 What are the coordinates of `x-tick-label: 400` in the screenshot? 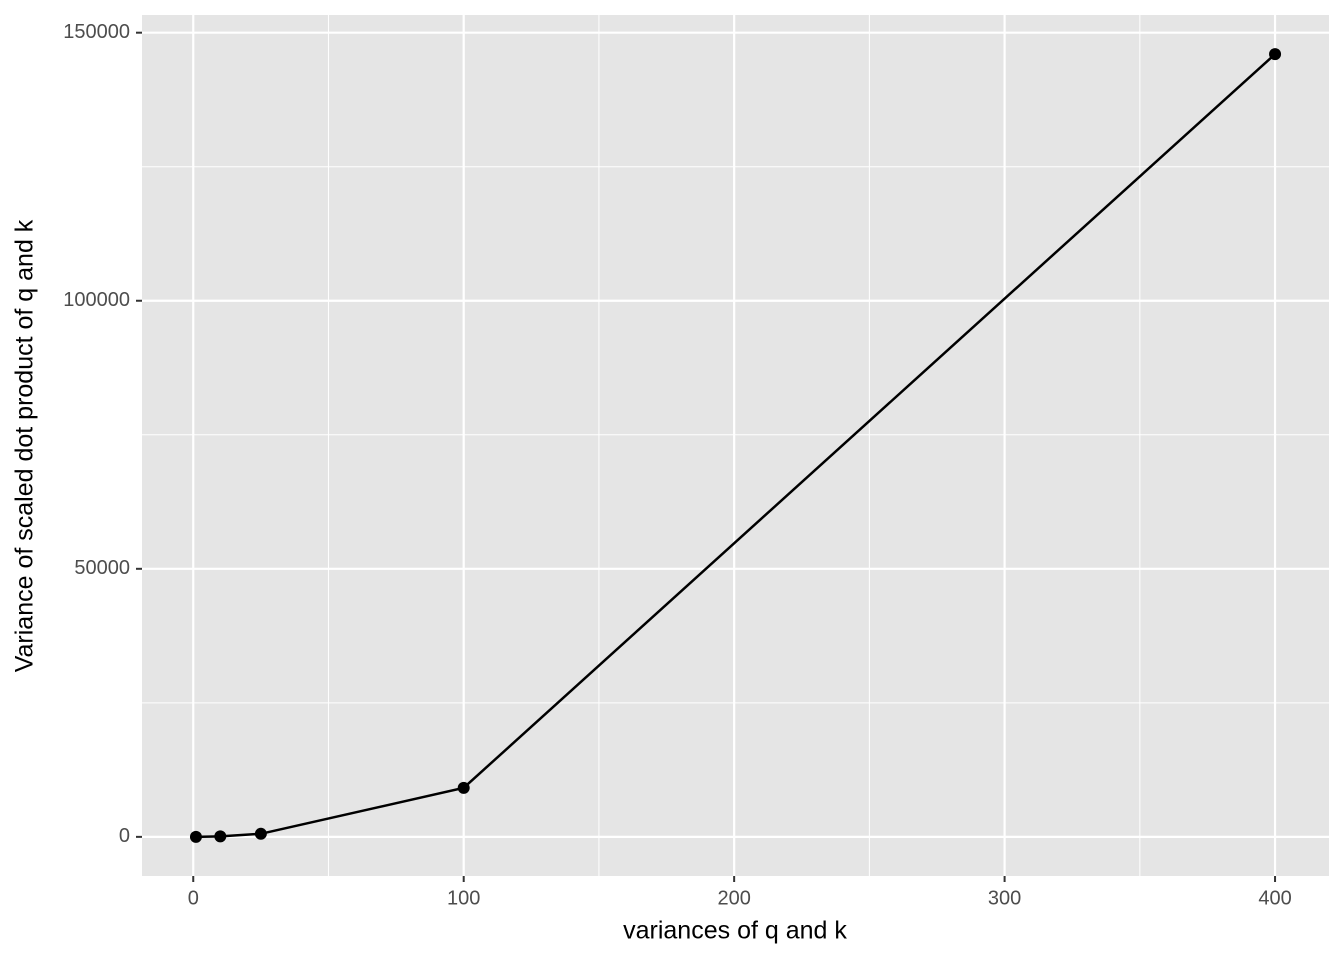 It's located at (1274, 898).